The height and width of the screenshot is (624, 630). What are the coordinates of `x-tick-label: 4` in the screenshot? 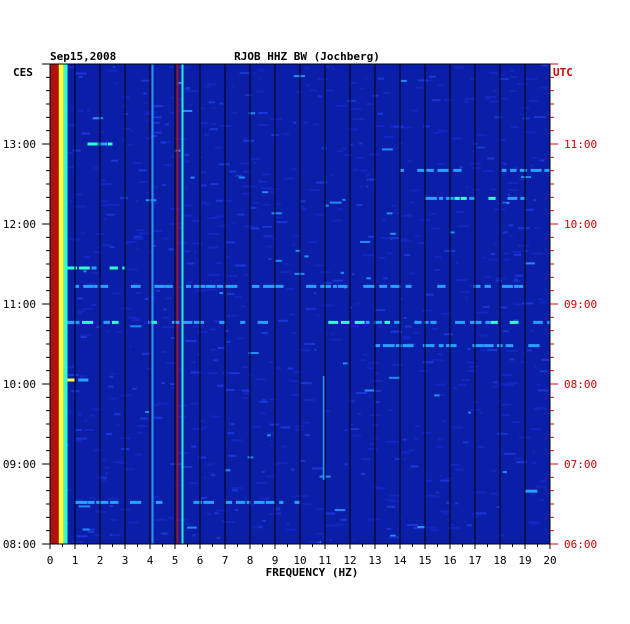 It's located at (150, 560).